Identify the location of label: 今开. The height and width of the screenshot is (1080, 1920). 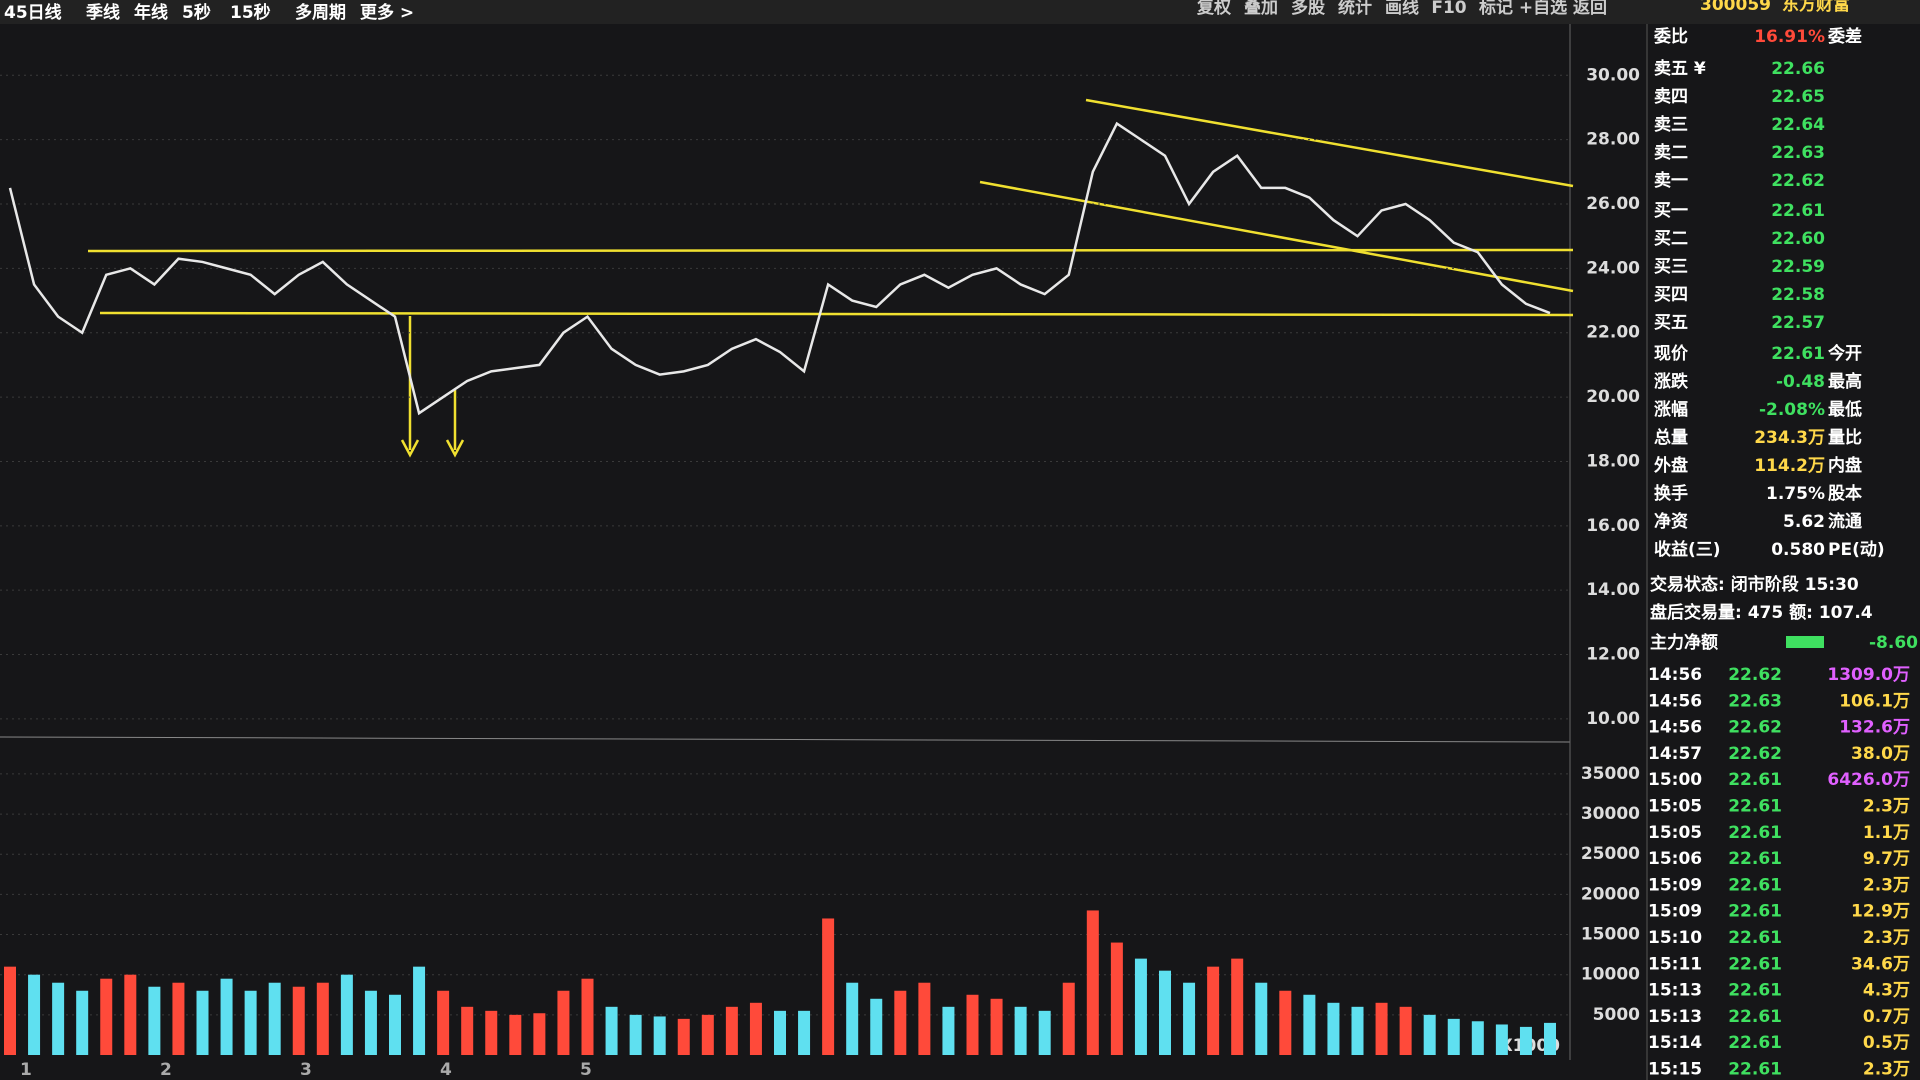
(1845, 353).